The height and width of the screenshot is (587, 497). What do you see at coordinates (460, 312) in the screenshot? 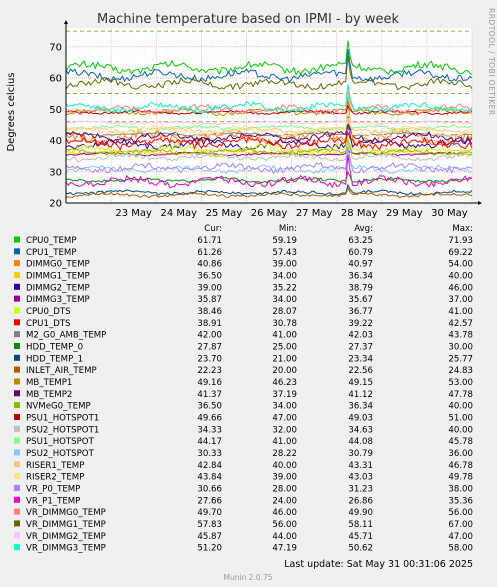
I see `legend-value-max: 41.00` at bounding box center [460, 312].